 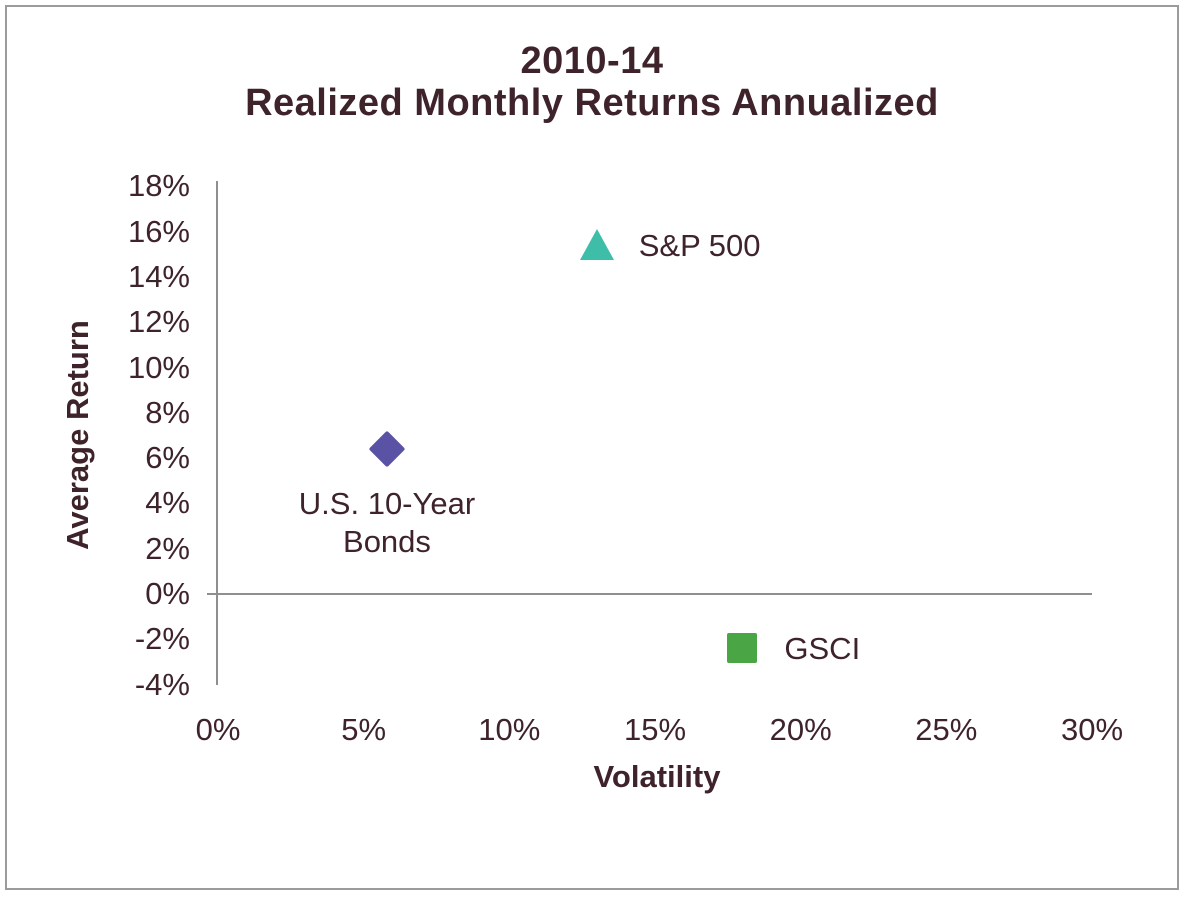 I want to click on marker-u-s-10-year-bonds, so click(x=387, y=449).